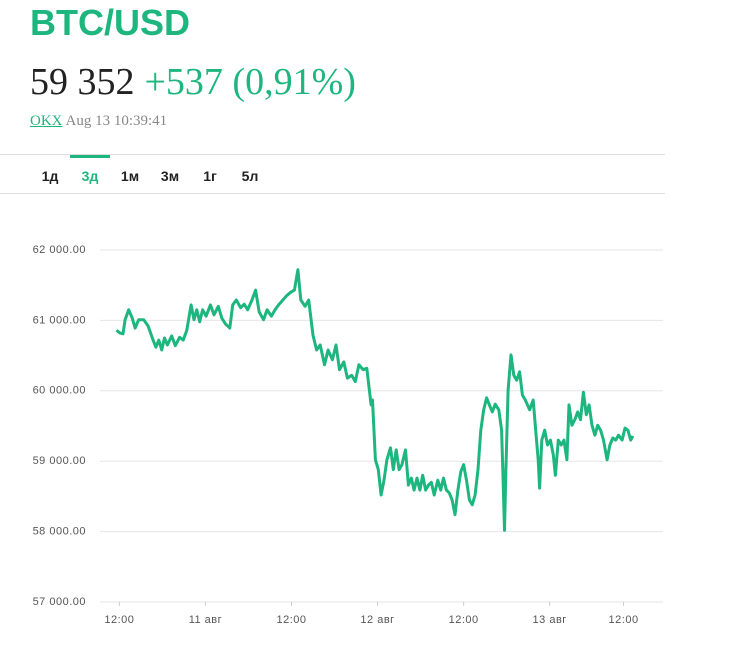  Describe the element at coordinates (50, 176) in the screenshot. I see `period-tab: 1д` at that location.